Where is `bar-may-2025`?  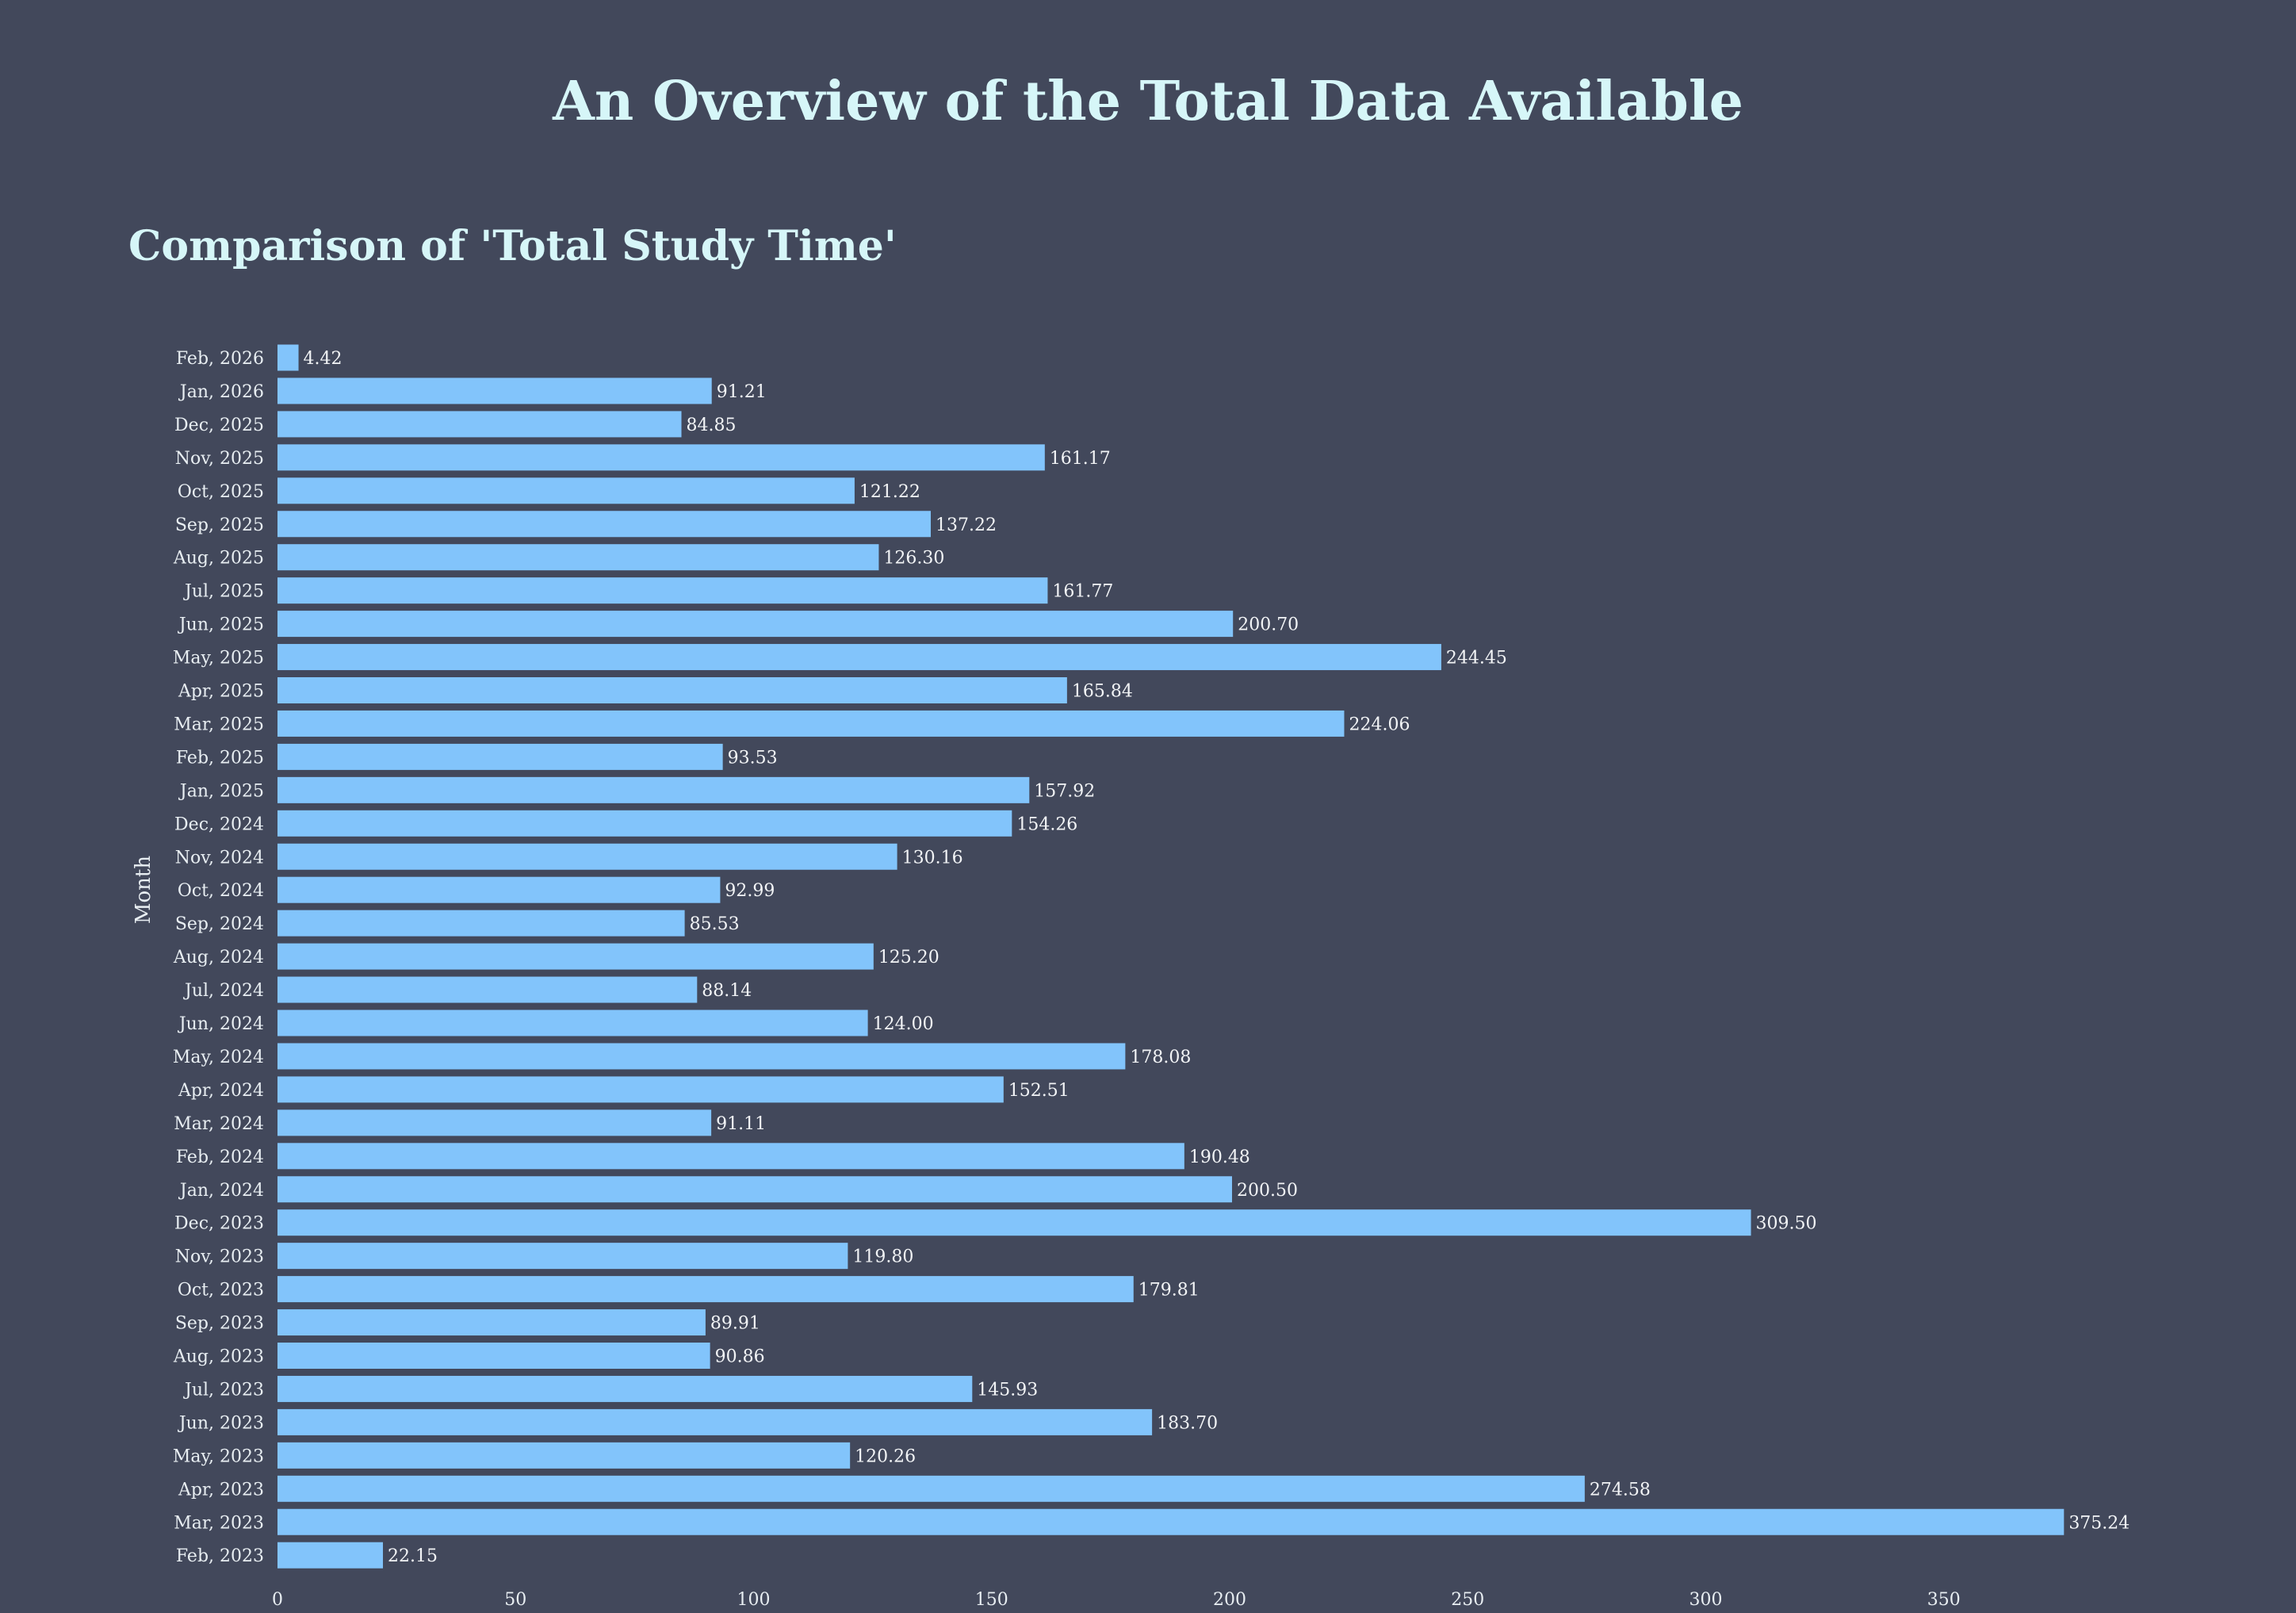
bar-may-2025 is located at coordinates (859, 657).